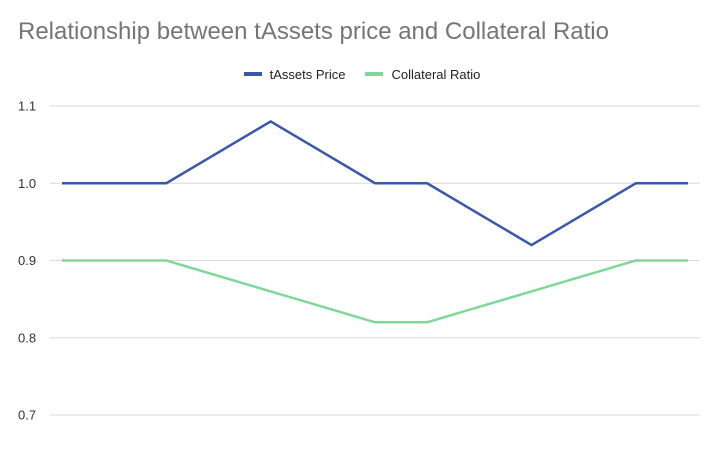 The height and width of the screenshot is (457, 724). What do you see at coordinates (252, 74) in the screenshot?
I see `legend-swatch-tassets-price` at bounding box center [252, 74].